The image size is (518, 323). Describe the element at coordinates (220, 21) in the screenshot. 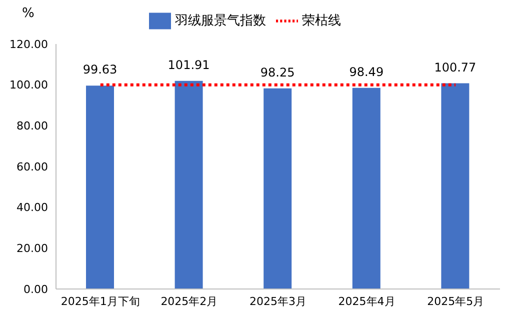

I see `legend-label: 羽绒服景气指数` at that location.